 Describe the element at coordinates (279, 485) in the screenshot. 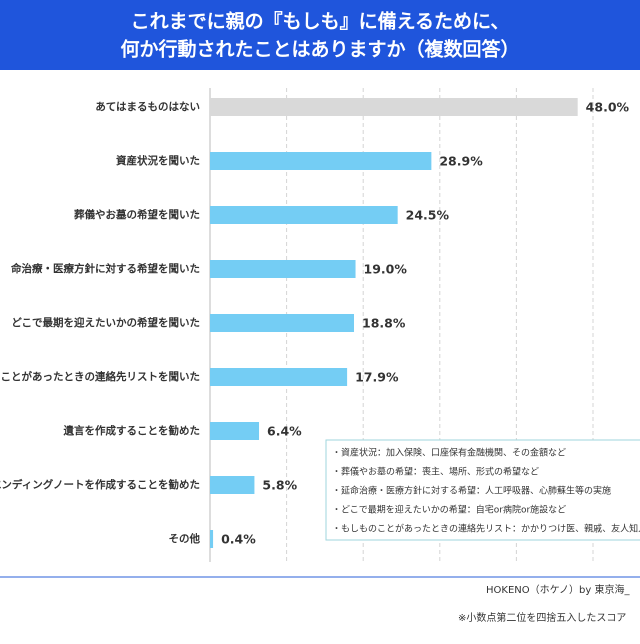

I see `value-label: 5.8%` at that location.